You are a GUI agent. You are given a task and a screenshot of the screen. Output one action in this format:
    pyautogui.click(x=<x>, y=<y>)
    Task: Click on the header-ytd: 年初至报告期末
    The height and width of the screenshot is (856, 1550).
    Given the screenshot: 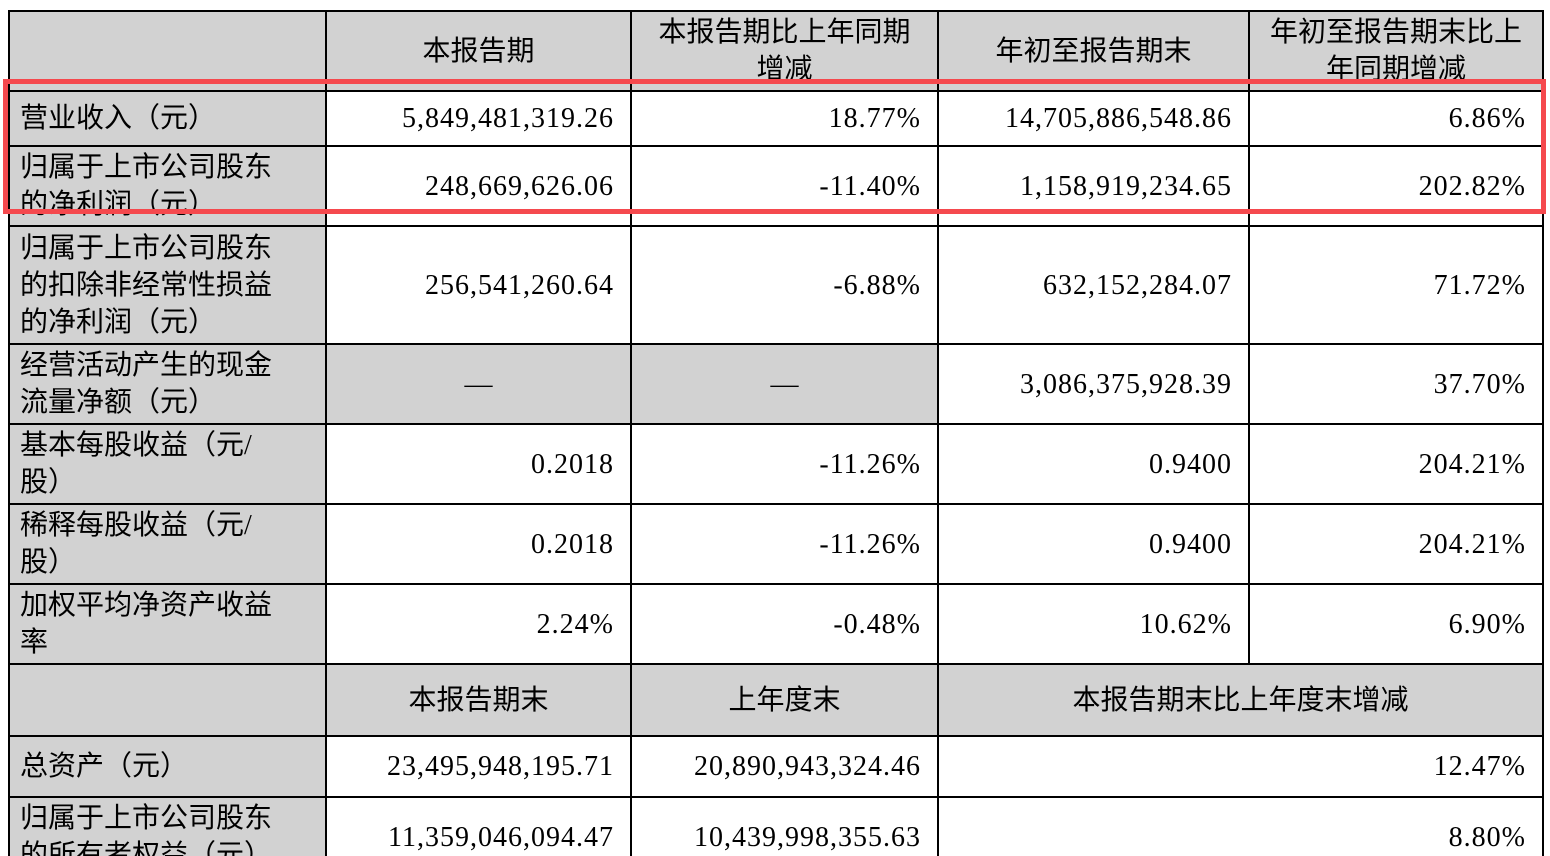 What is the action you would take?
    pyautogui.click(x=1093, y=51)
    